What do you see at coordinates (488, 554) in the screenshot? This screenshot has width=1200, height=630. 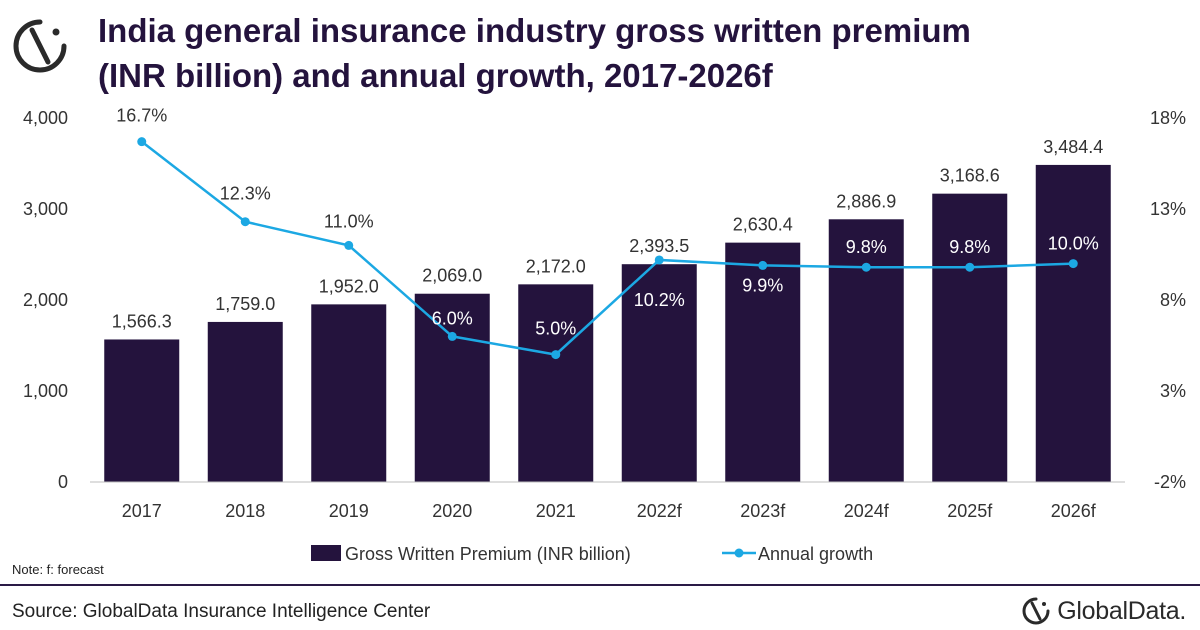 I see `legend-bar-label: Gross Written Premium (INR billion)` at bounding box center [488, 554].